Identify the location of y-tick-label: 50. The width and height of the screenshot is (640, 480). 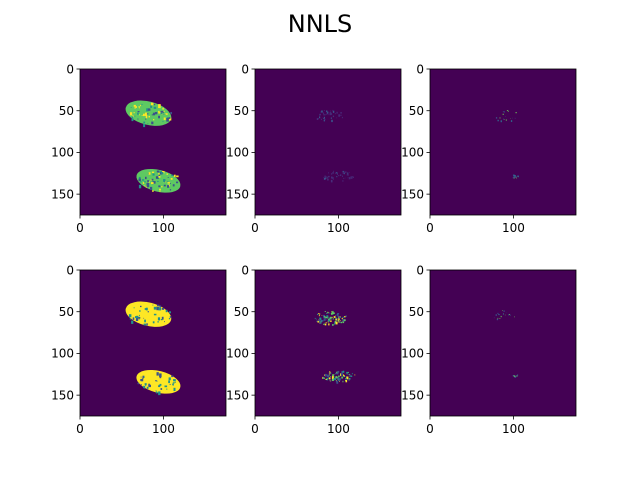
(66, 111).